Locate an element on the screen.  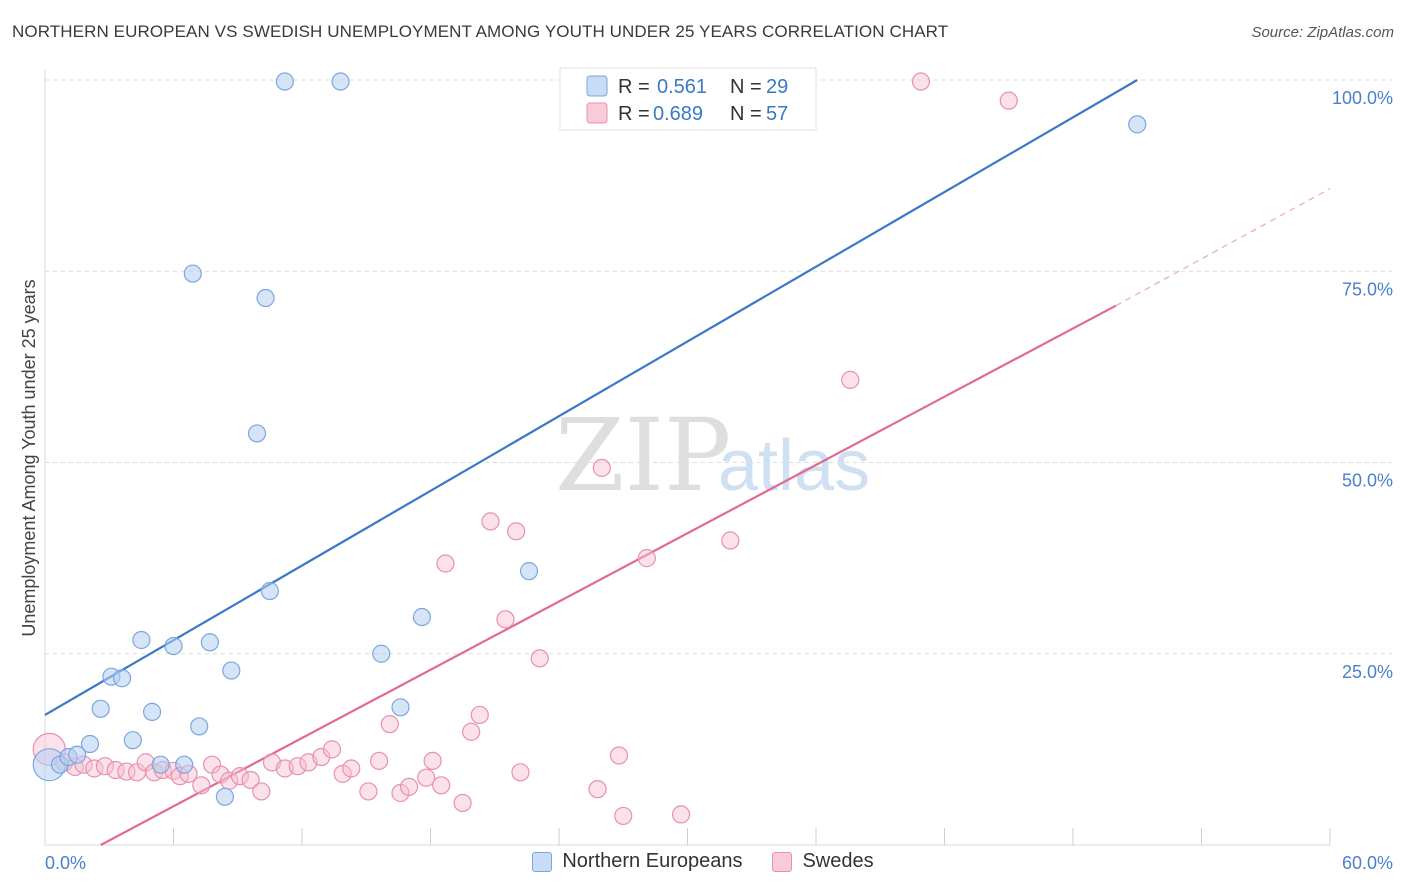
series-label-northern: Northern Europeans is located at coordinates (652, 861).